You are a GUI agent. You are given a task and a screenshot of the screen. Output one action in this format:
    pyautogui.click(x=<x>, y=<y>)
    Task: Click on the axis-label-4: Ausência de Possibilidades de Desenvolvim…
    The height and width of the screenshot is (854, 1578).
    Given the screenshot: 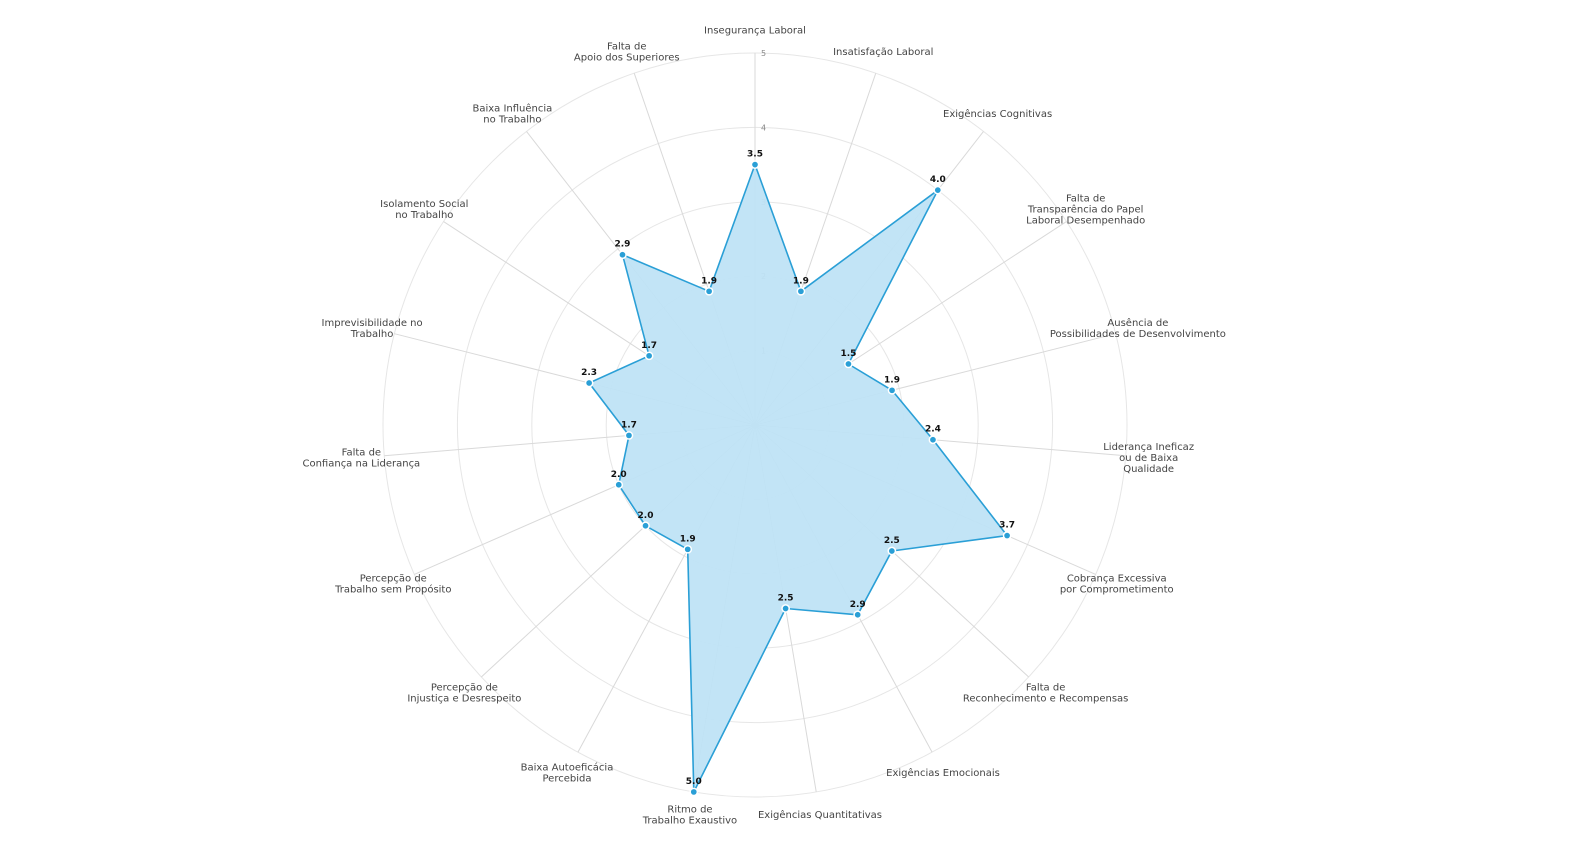 What is the action you would take?
    pyautogui.click(x=1138, y=328)
    